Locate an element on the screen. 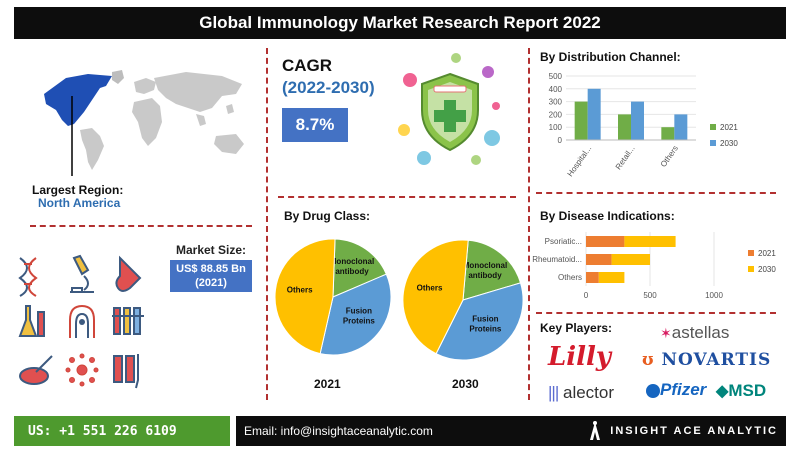  market-size-label: Market Size: is located at coordinates (211, 250).